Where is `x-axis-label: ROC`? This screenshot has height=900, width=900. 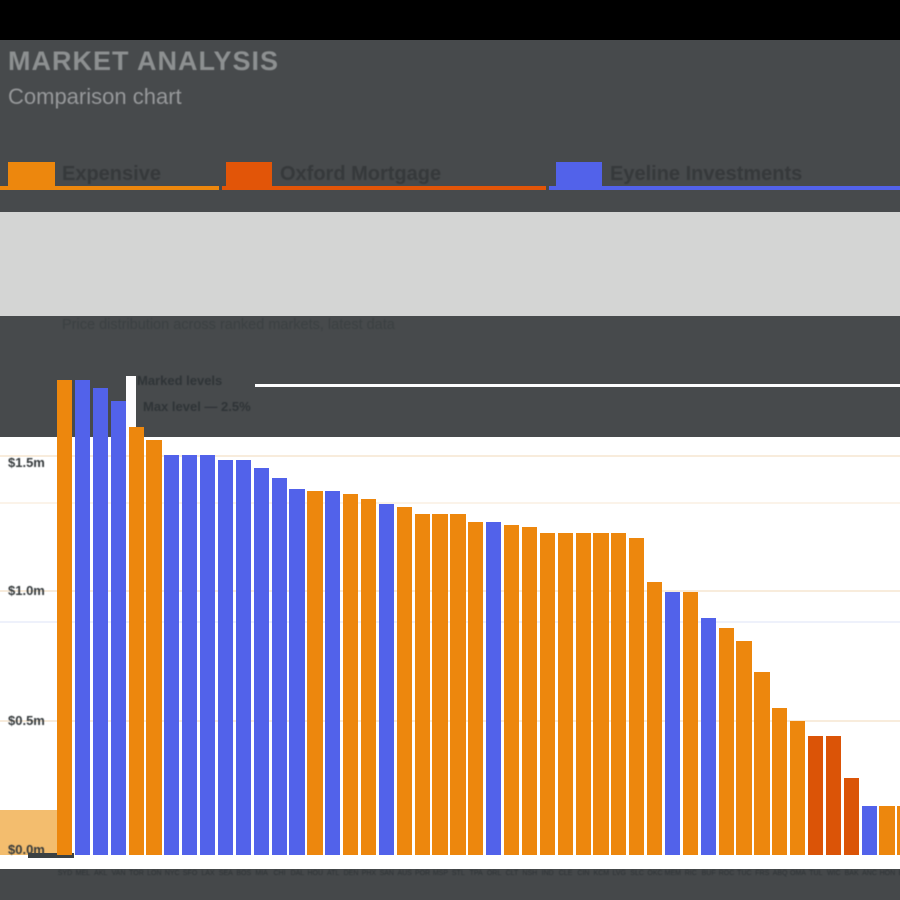 x-axis-label: ROC is located at coordinates (726, 873).